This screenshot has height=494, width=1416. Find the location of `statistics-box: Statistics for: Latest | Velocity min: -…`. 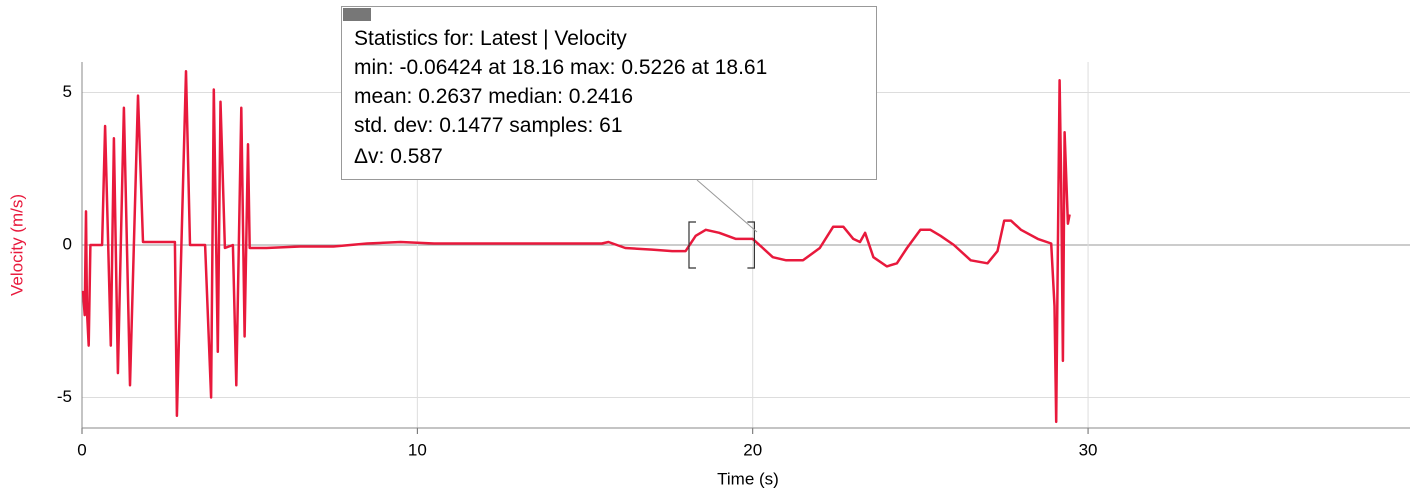

statistics-box: Statistics for: Latest | Velocity min: -… is located at coordinates (609, 93).